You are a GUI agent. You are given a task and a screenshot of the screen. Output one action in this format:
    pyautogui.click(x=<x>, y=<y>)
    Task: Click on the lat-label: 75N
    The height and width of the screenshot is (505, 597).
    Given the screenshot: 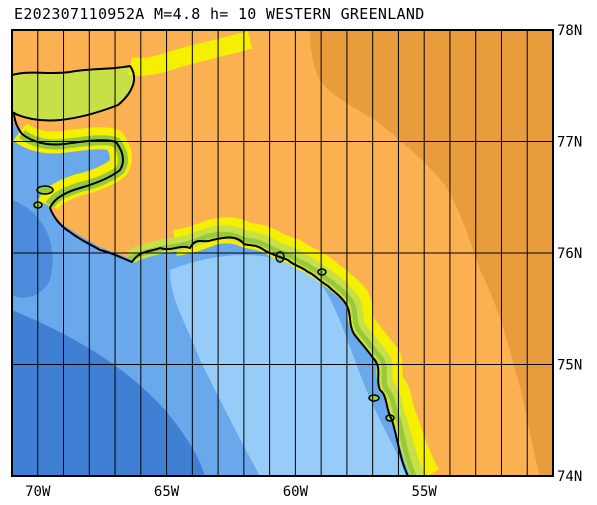 What is the action you would take?
    pyautogui.click(x=569, y=366)
    